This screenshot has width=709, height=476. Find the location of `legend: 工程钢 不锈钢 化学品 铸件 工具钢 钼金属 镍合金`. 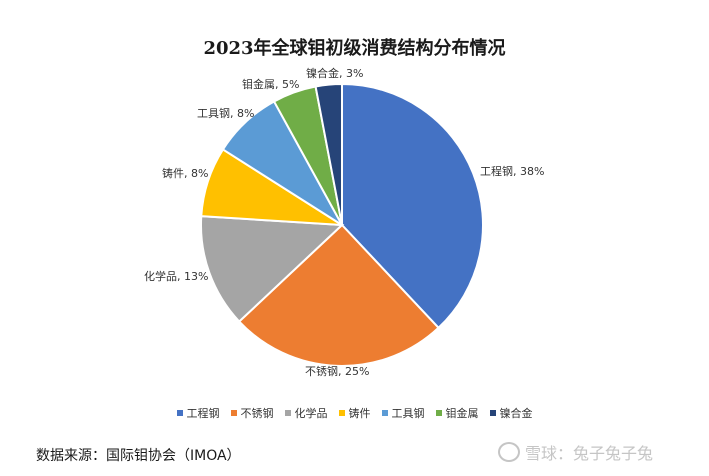

legend: 工程钢 不锈钢 化学品 铸件 工具钢 钼金属 镍合金 is located at coordinates (354, 413).